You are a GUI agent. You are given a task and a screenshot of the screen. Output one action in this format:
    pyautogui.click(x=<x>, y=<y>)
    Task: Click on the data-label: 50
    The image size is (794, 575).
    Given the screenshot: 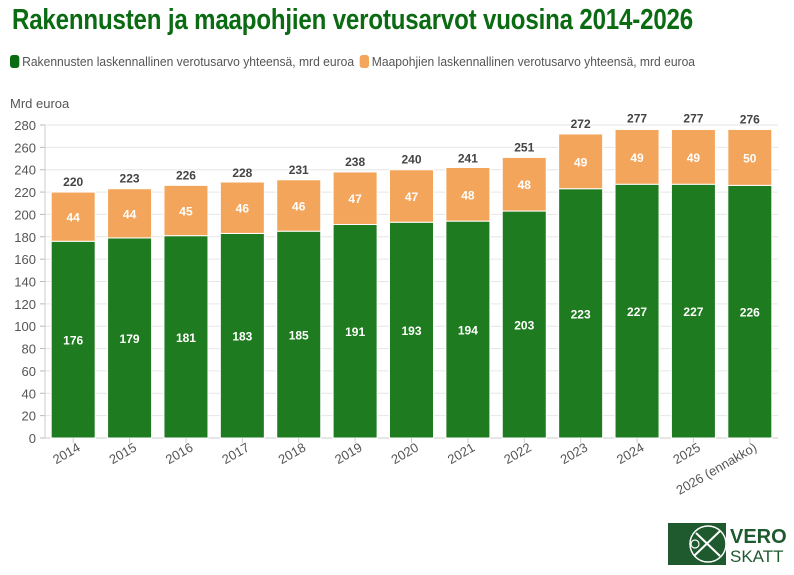 What is the action you would take?
    pyautogui.click(x=750, y=158)
    